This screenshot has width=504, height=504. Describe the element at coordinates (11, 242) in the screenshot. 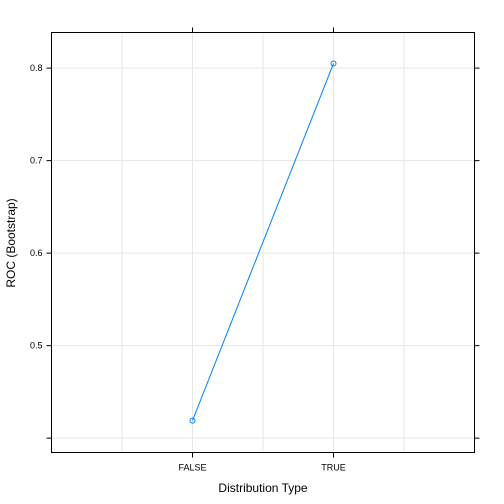

I see `y-axis-title: ROC (Bootstrap)` at that location.